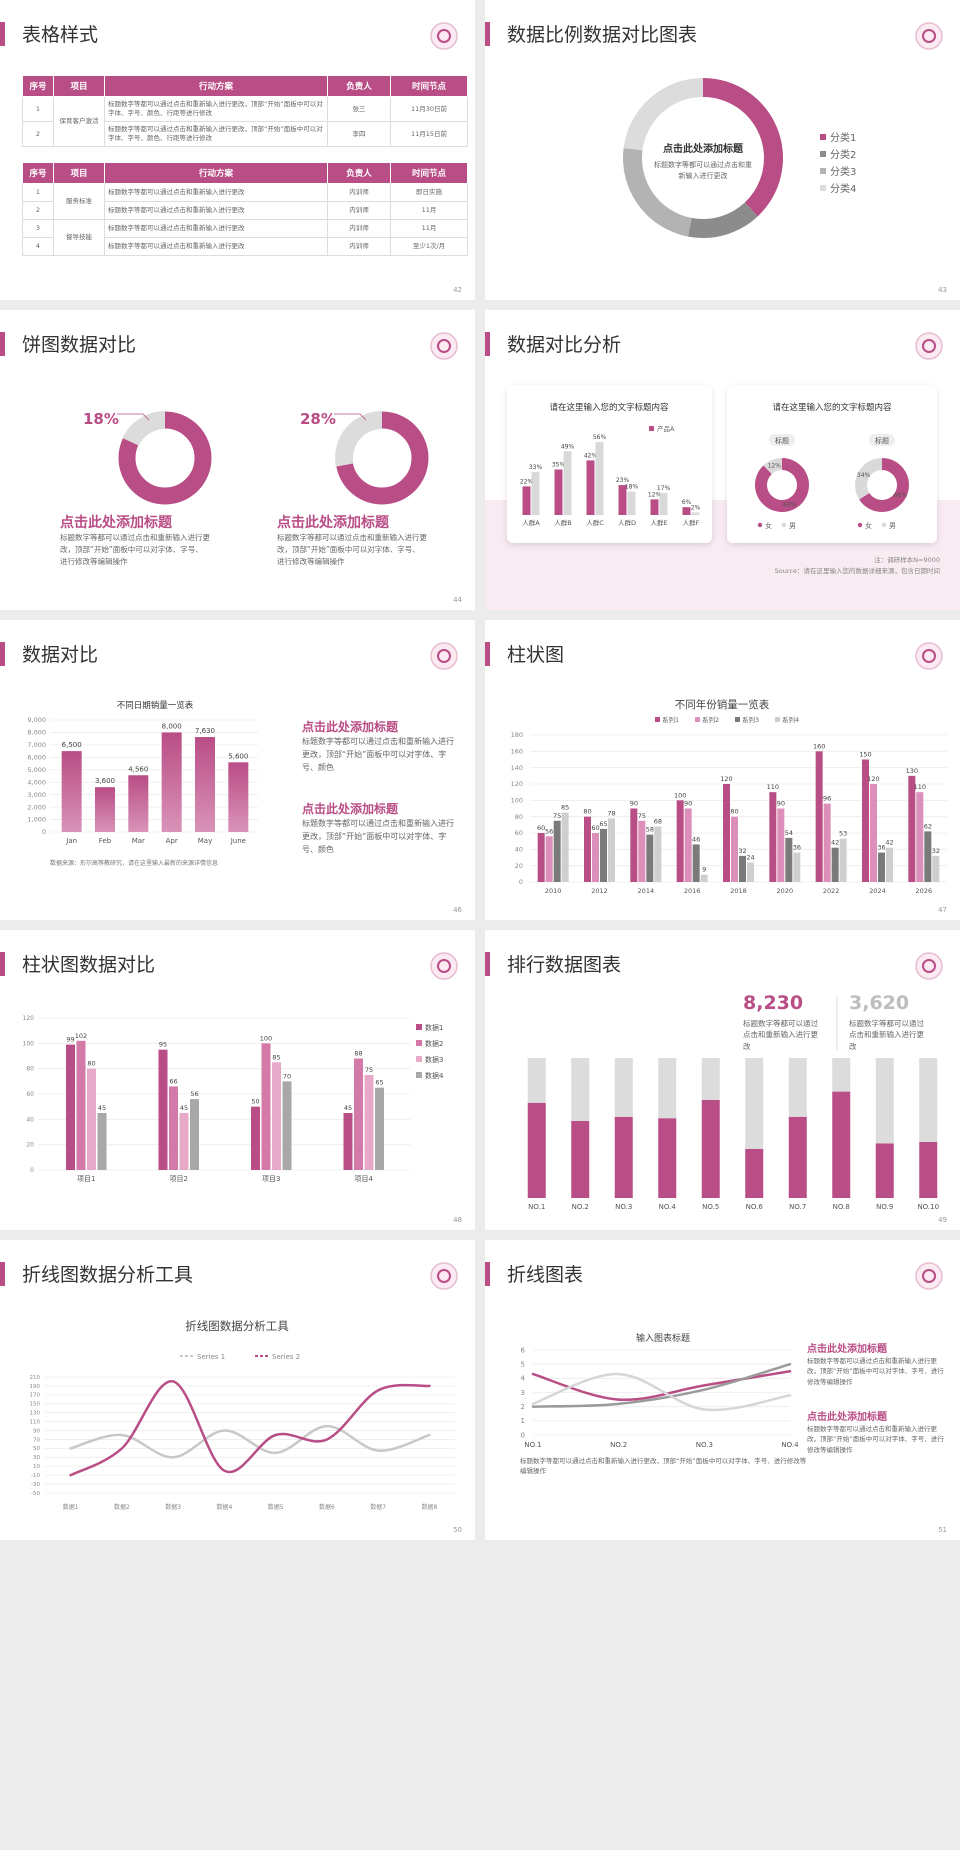  What do you see at coordinates (238, 756) in the screenshot?
I see `value-label: 5,600` at bounding box center [238, 756].